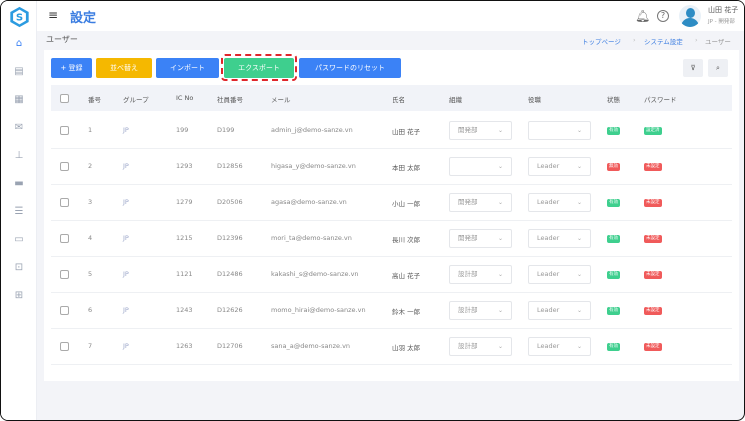 Image resolution: width=745 pixels, height=421 pixels. What do you see at coordinates (19, 211) in the screenshot?
I see `database-icon: ☰` at bounding box center [19, 211].